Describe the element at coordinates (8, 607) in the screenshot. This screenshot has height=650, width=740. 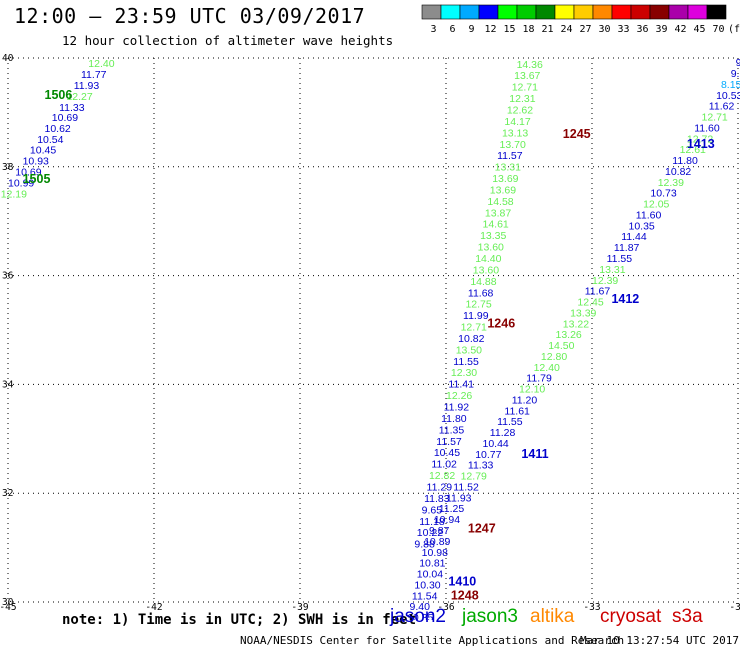
I see `lon-label: -45` at that location.